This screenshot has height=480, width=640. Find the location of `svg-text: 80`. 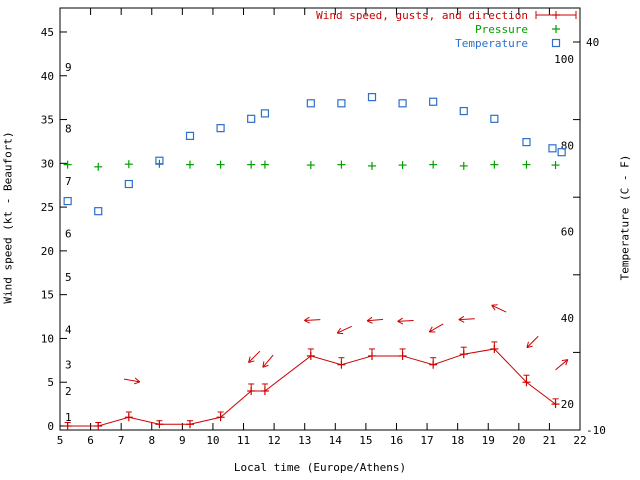

svg-text: 80 is located at coordinates (567, 145).